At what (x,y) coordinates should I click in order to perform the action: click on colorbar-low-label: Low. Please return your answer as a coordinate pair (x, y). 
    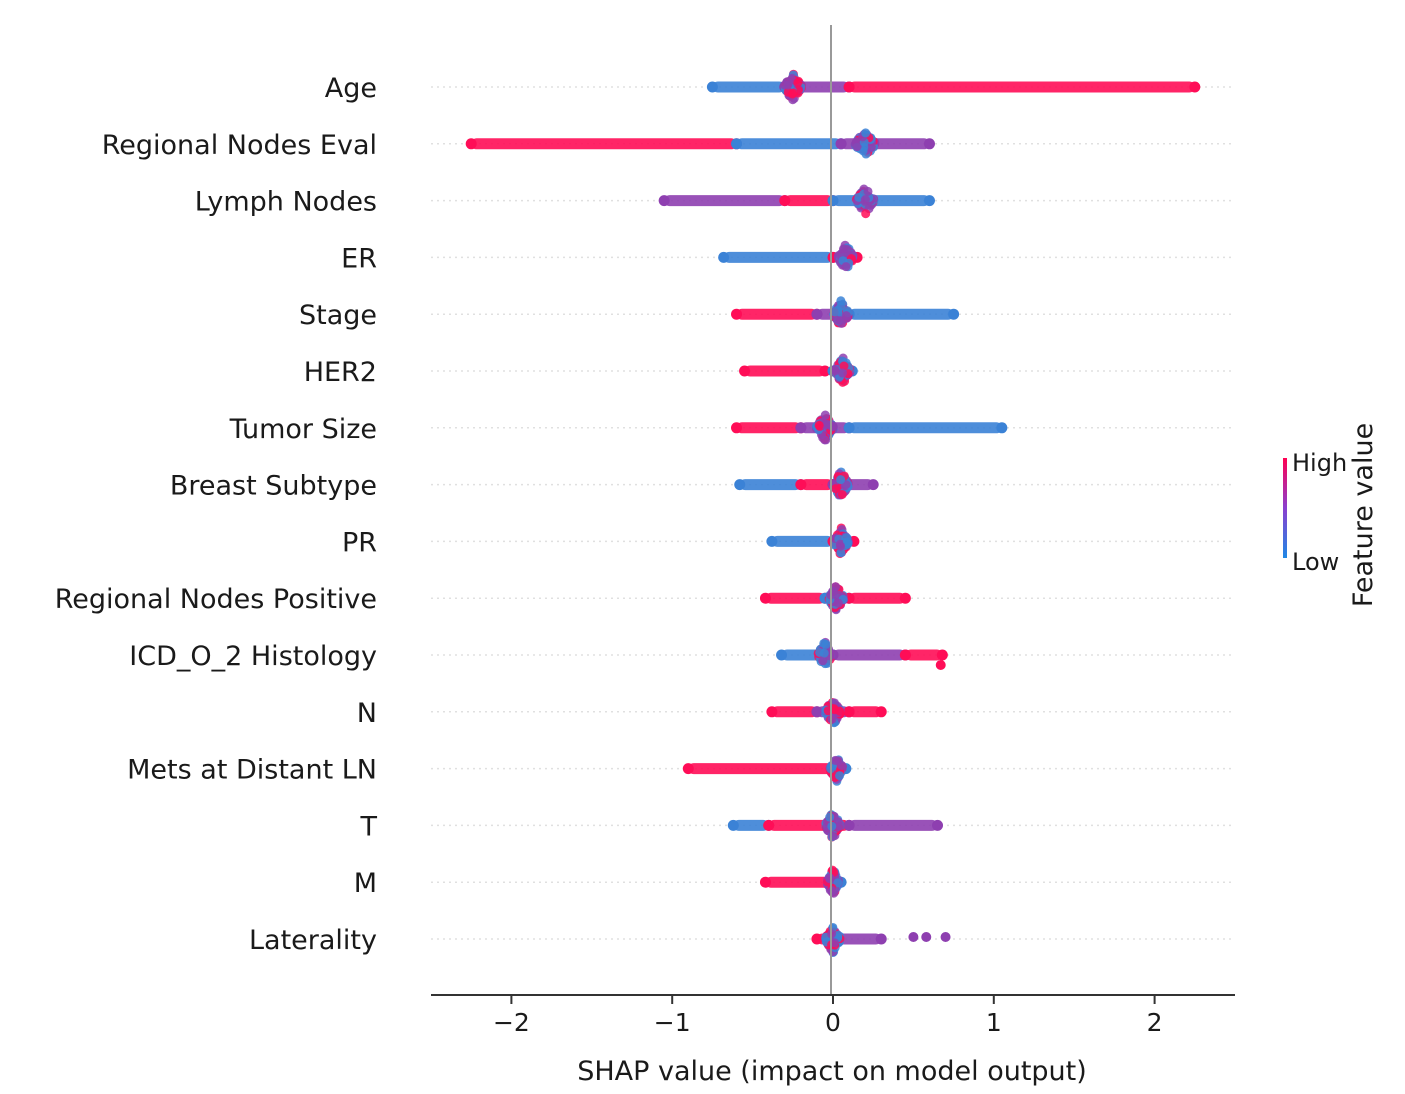
    Looking at the image, I should click on (1315, 562).